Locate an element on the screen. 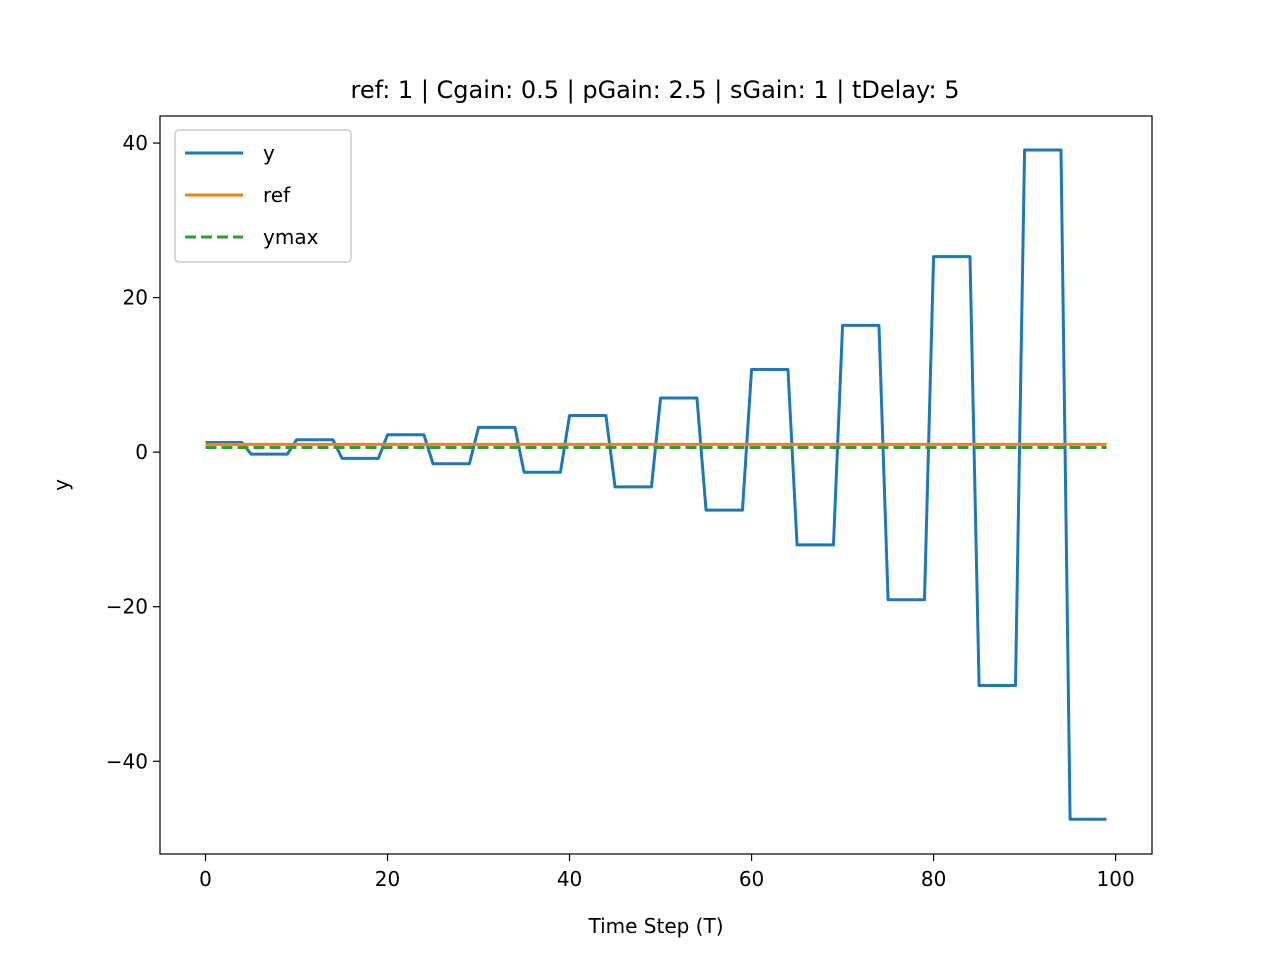 This screenshot has width=1280, height=960. x-tick-label: 60 is located at coordinates (751, 879).